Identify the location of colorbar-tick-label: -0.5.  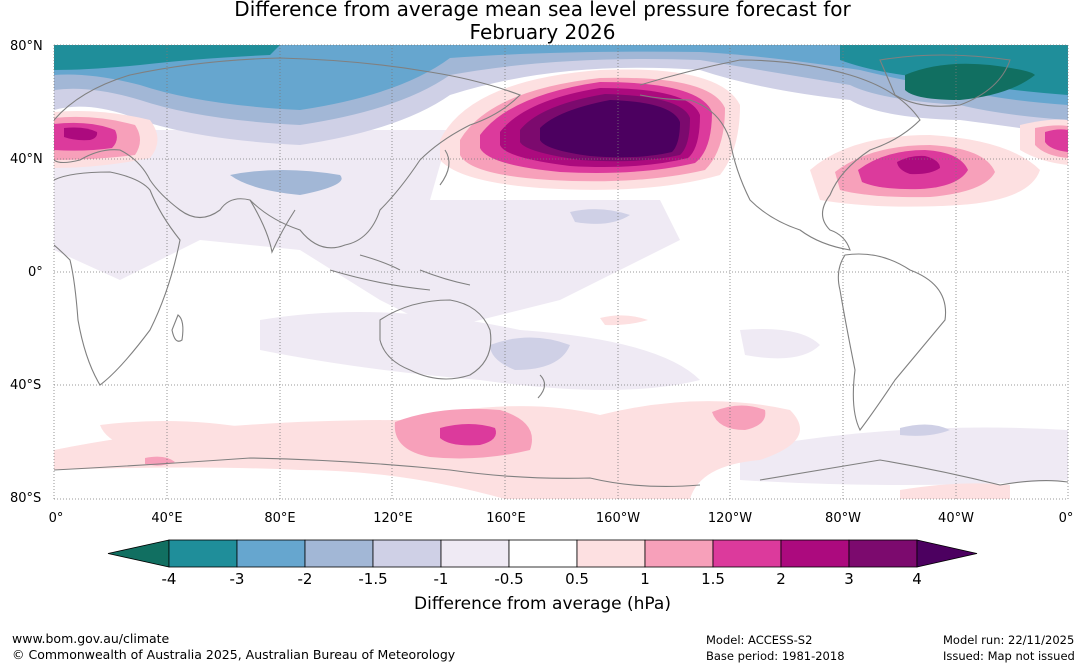
(509, 579).